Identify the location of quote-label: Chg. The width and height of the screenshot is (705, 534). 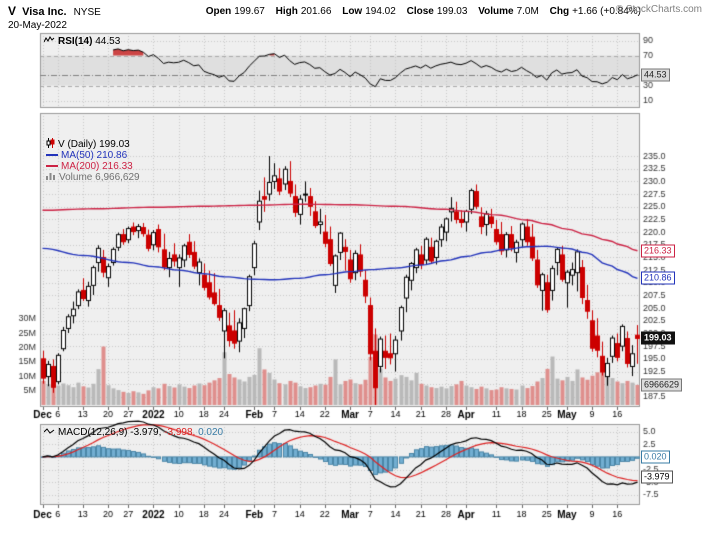
(559, 11).